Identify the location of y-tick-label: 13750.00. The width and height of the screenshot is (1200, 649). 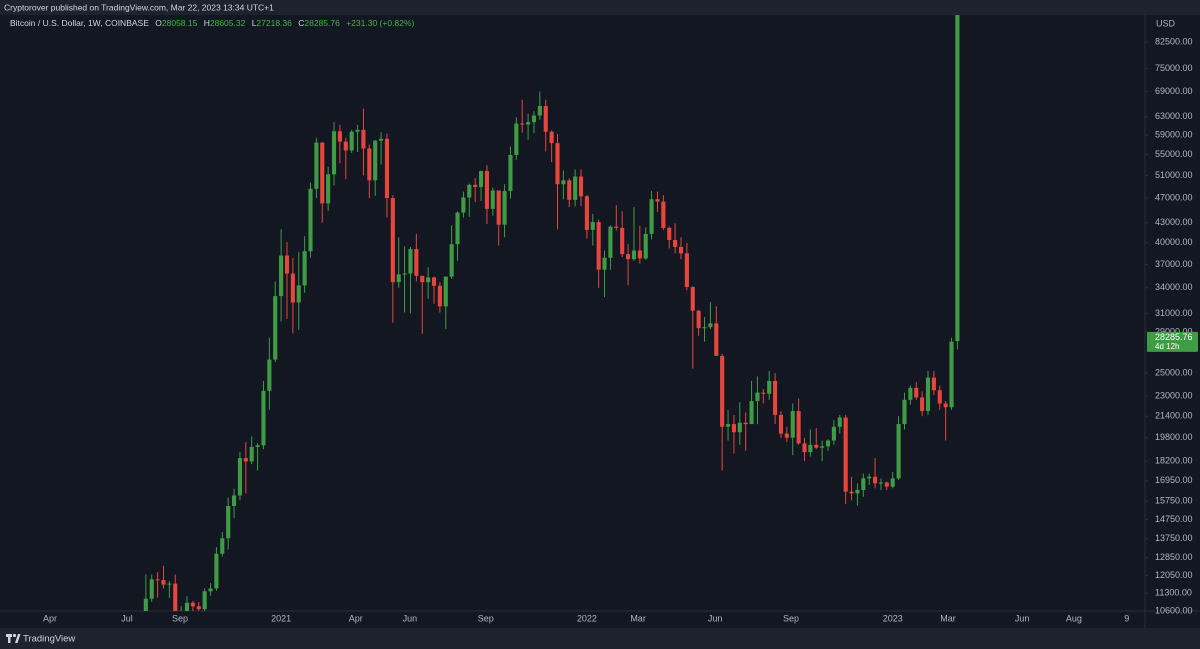
(1174, 538).